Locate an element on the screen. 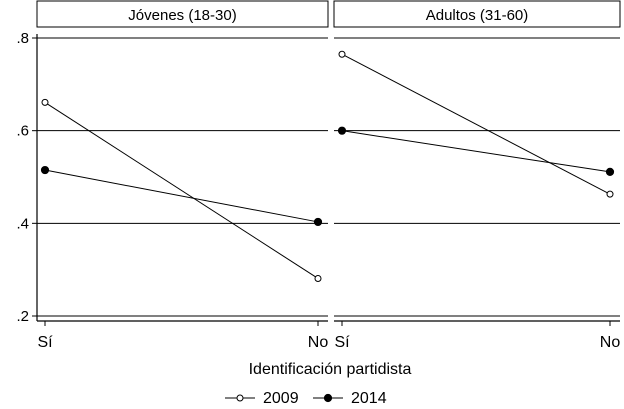  legend-label: 2009 is located at coordinates (281, 398).